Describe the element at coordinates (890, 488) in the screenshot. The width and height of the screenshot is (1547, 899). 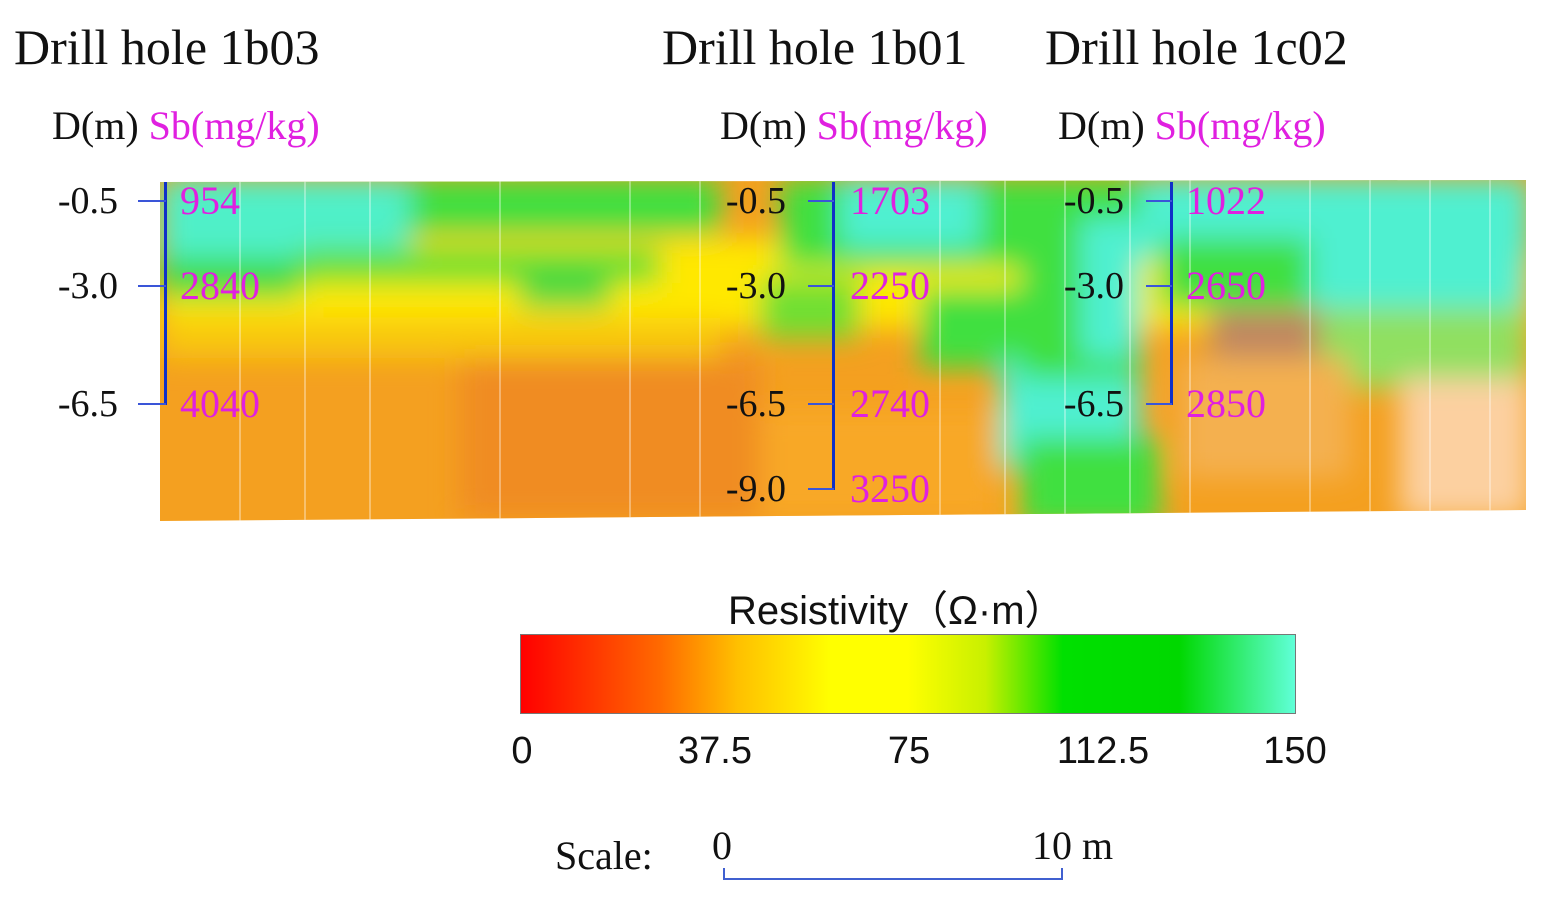
I see `sb-value: 3250` at that location.